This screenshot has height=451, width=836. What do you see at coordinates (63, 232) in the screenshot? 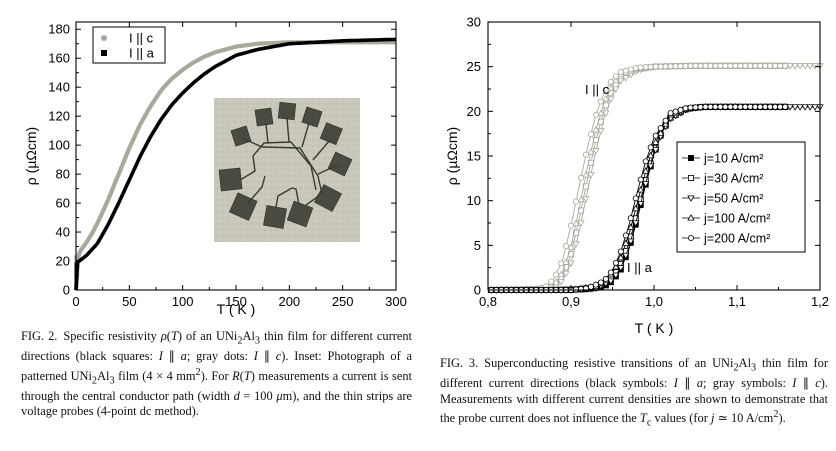
I see `y-tick-label: 40` at bounding box center [63, 232].